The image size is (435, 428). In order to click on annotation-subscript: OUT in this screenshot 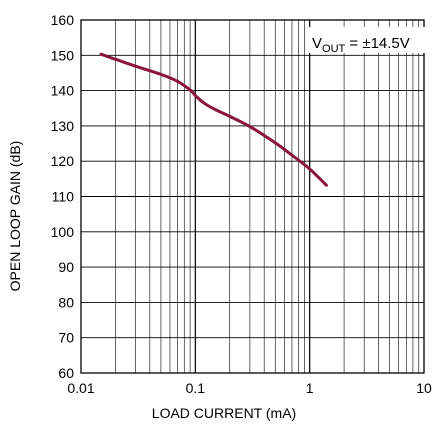, I will do `click(334, 49)`.